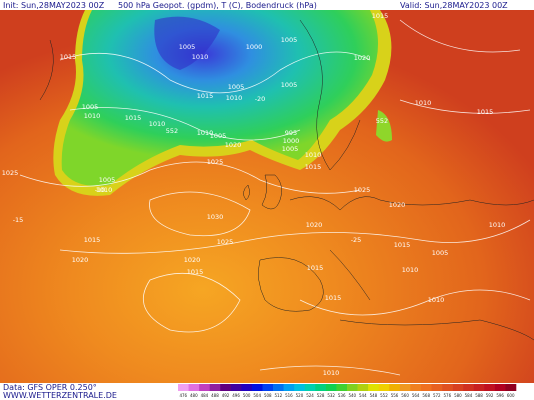 This screenshot has height=400, width=534. Describe the element at coordinates (268, 395) in the screenshot. I see `colorbar-label: 508` at that location.